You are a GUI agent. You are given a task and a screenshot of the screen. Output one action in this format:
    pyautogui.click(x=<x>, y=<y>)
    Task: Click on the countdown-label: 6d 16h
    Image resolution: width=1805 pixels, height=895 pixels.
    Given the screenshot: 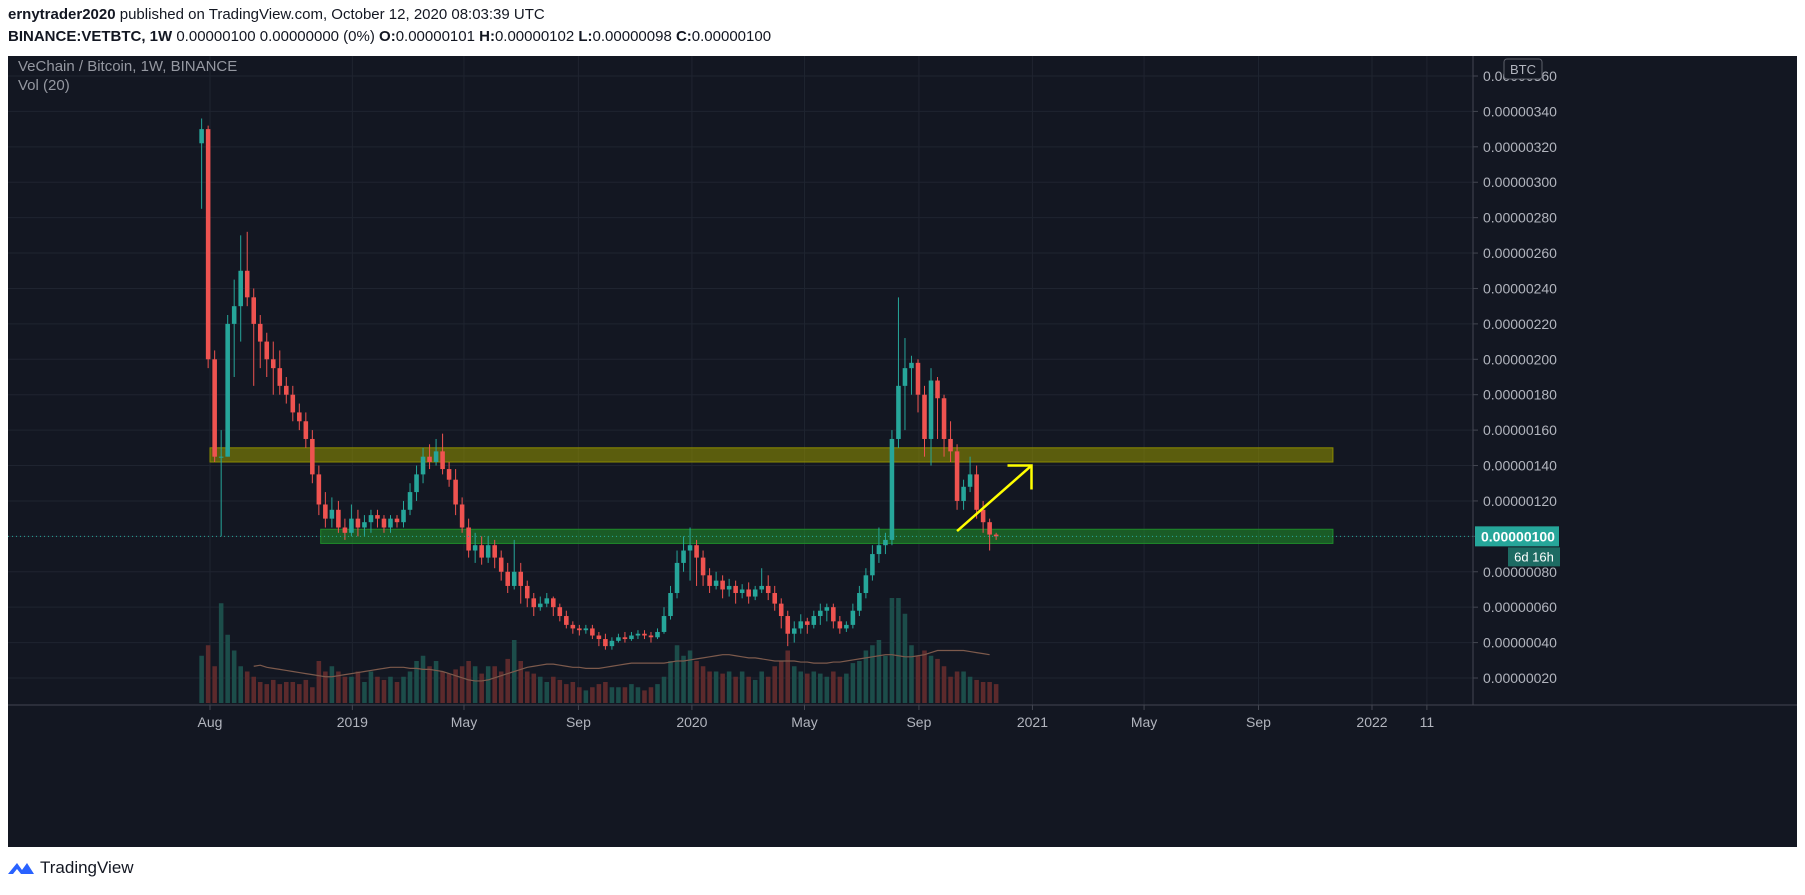 What is the action you would take?
    pyautogui.click(x=1534, y=556)
    